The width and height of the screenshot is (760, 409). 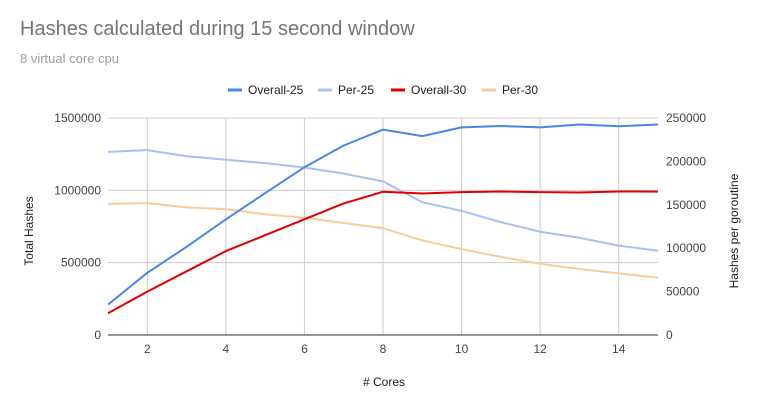 I want to click on x-tick-label: 8, so click(x=383, y=349).